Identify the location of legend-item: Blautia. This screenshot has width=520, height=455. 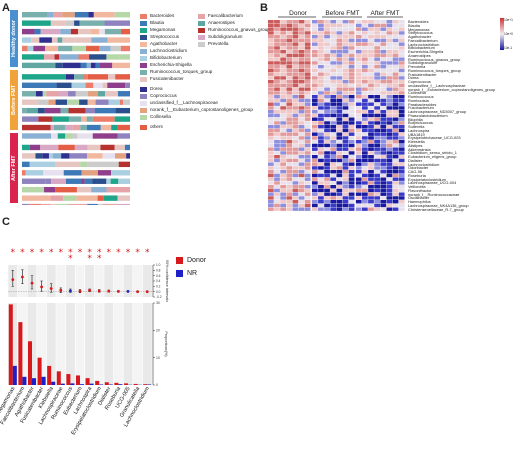
(152, 23).